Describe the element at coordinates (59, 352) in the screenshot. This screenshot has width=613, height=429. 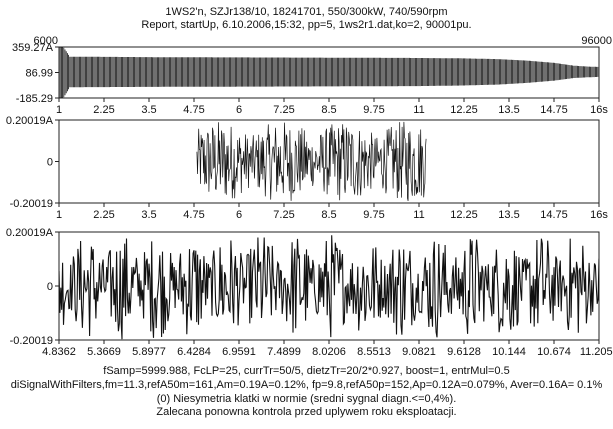
I see `x-tick-label-bottom: 4.8362` at that location.